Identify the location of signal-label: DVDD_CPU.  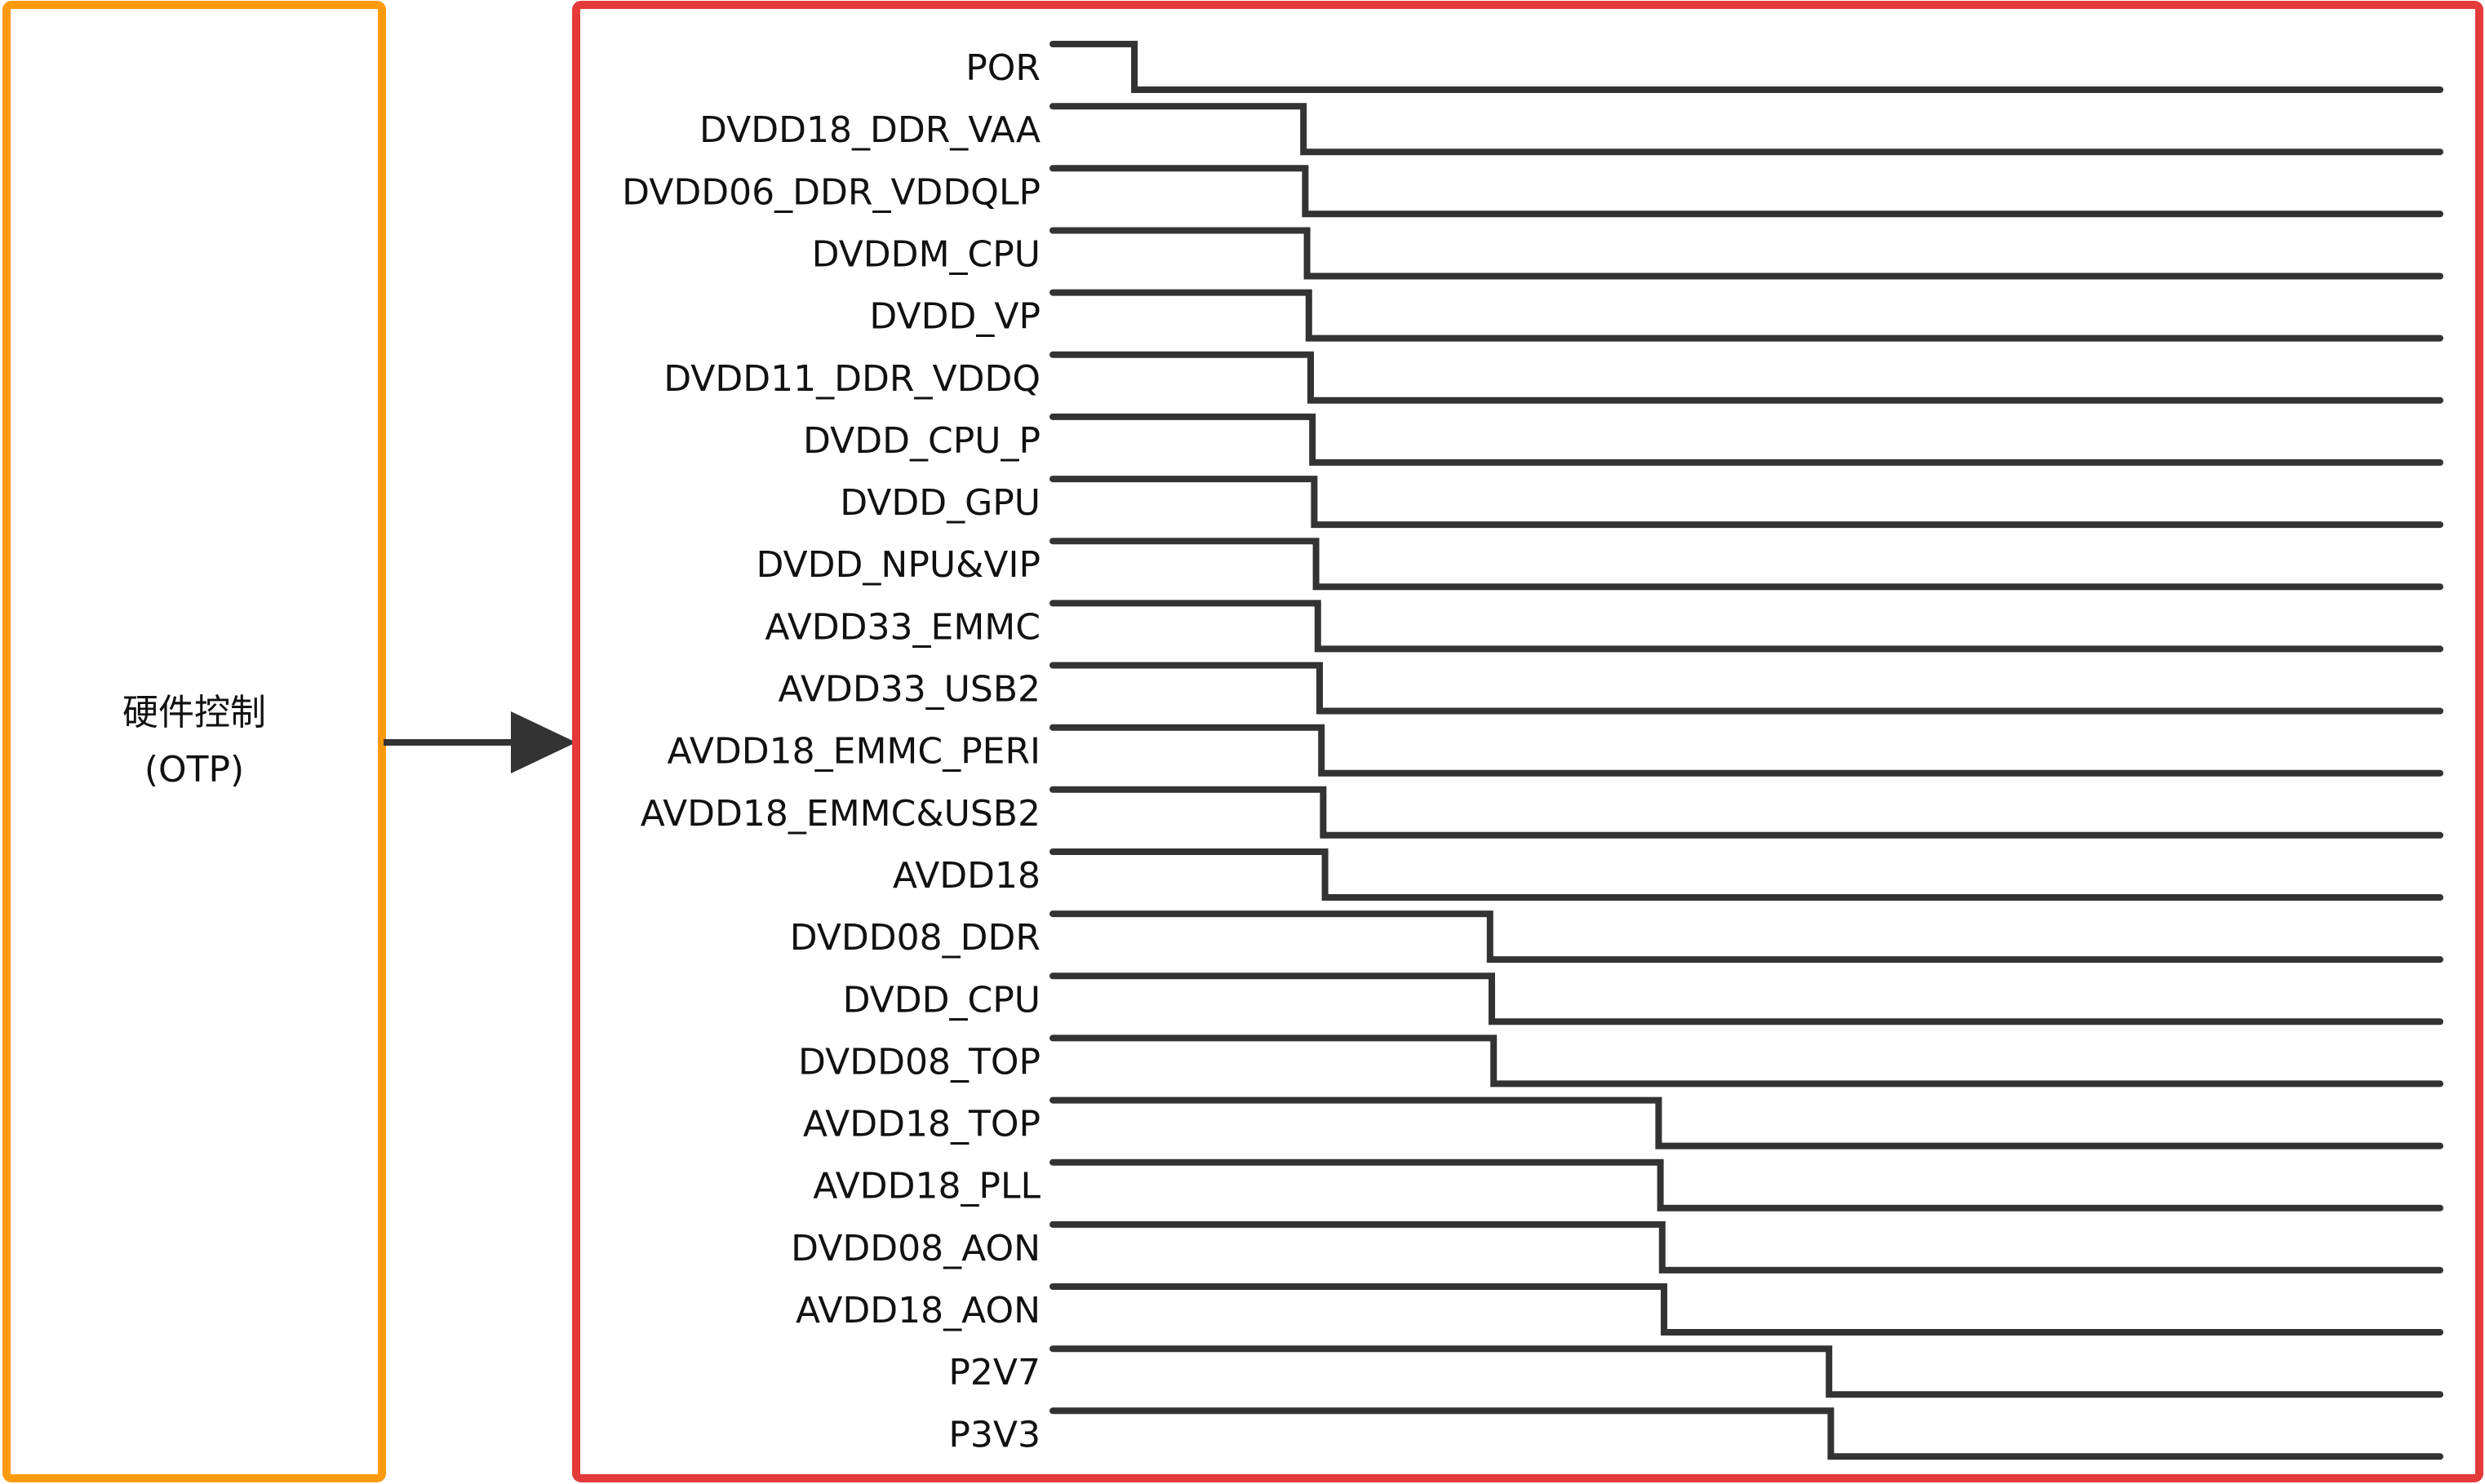
(942, 1000).